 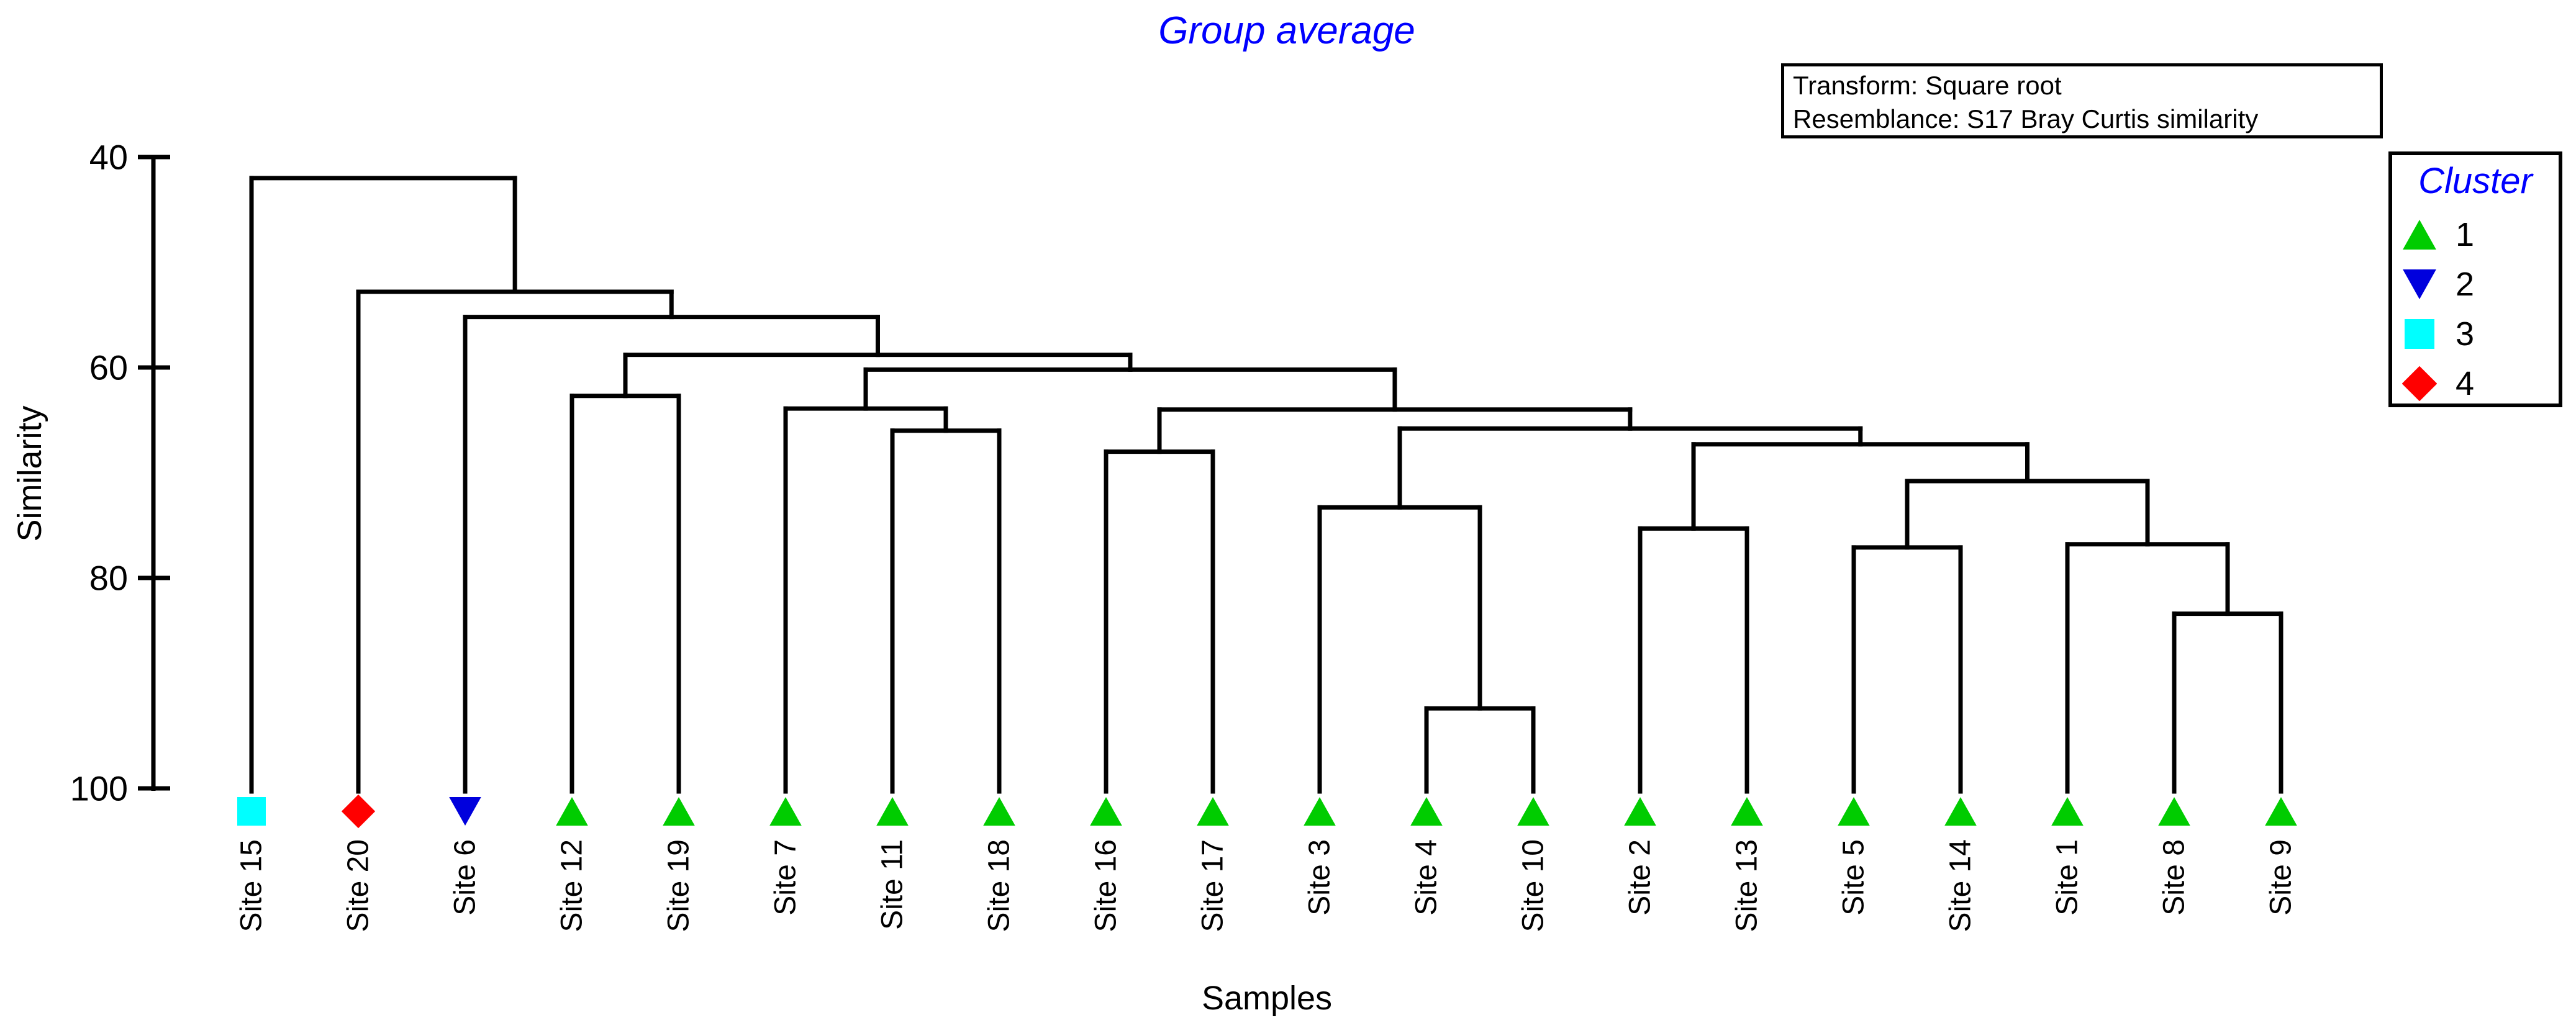 What do you see at coordinates (465, 877) in the screenshot?
I see `leaf-label: Site 6` at bounding box center [465, 877].